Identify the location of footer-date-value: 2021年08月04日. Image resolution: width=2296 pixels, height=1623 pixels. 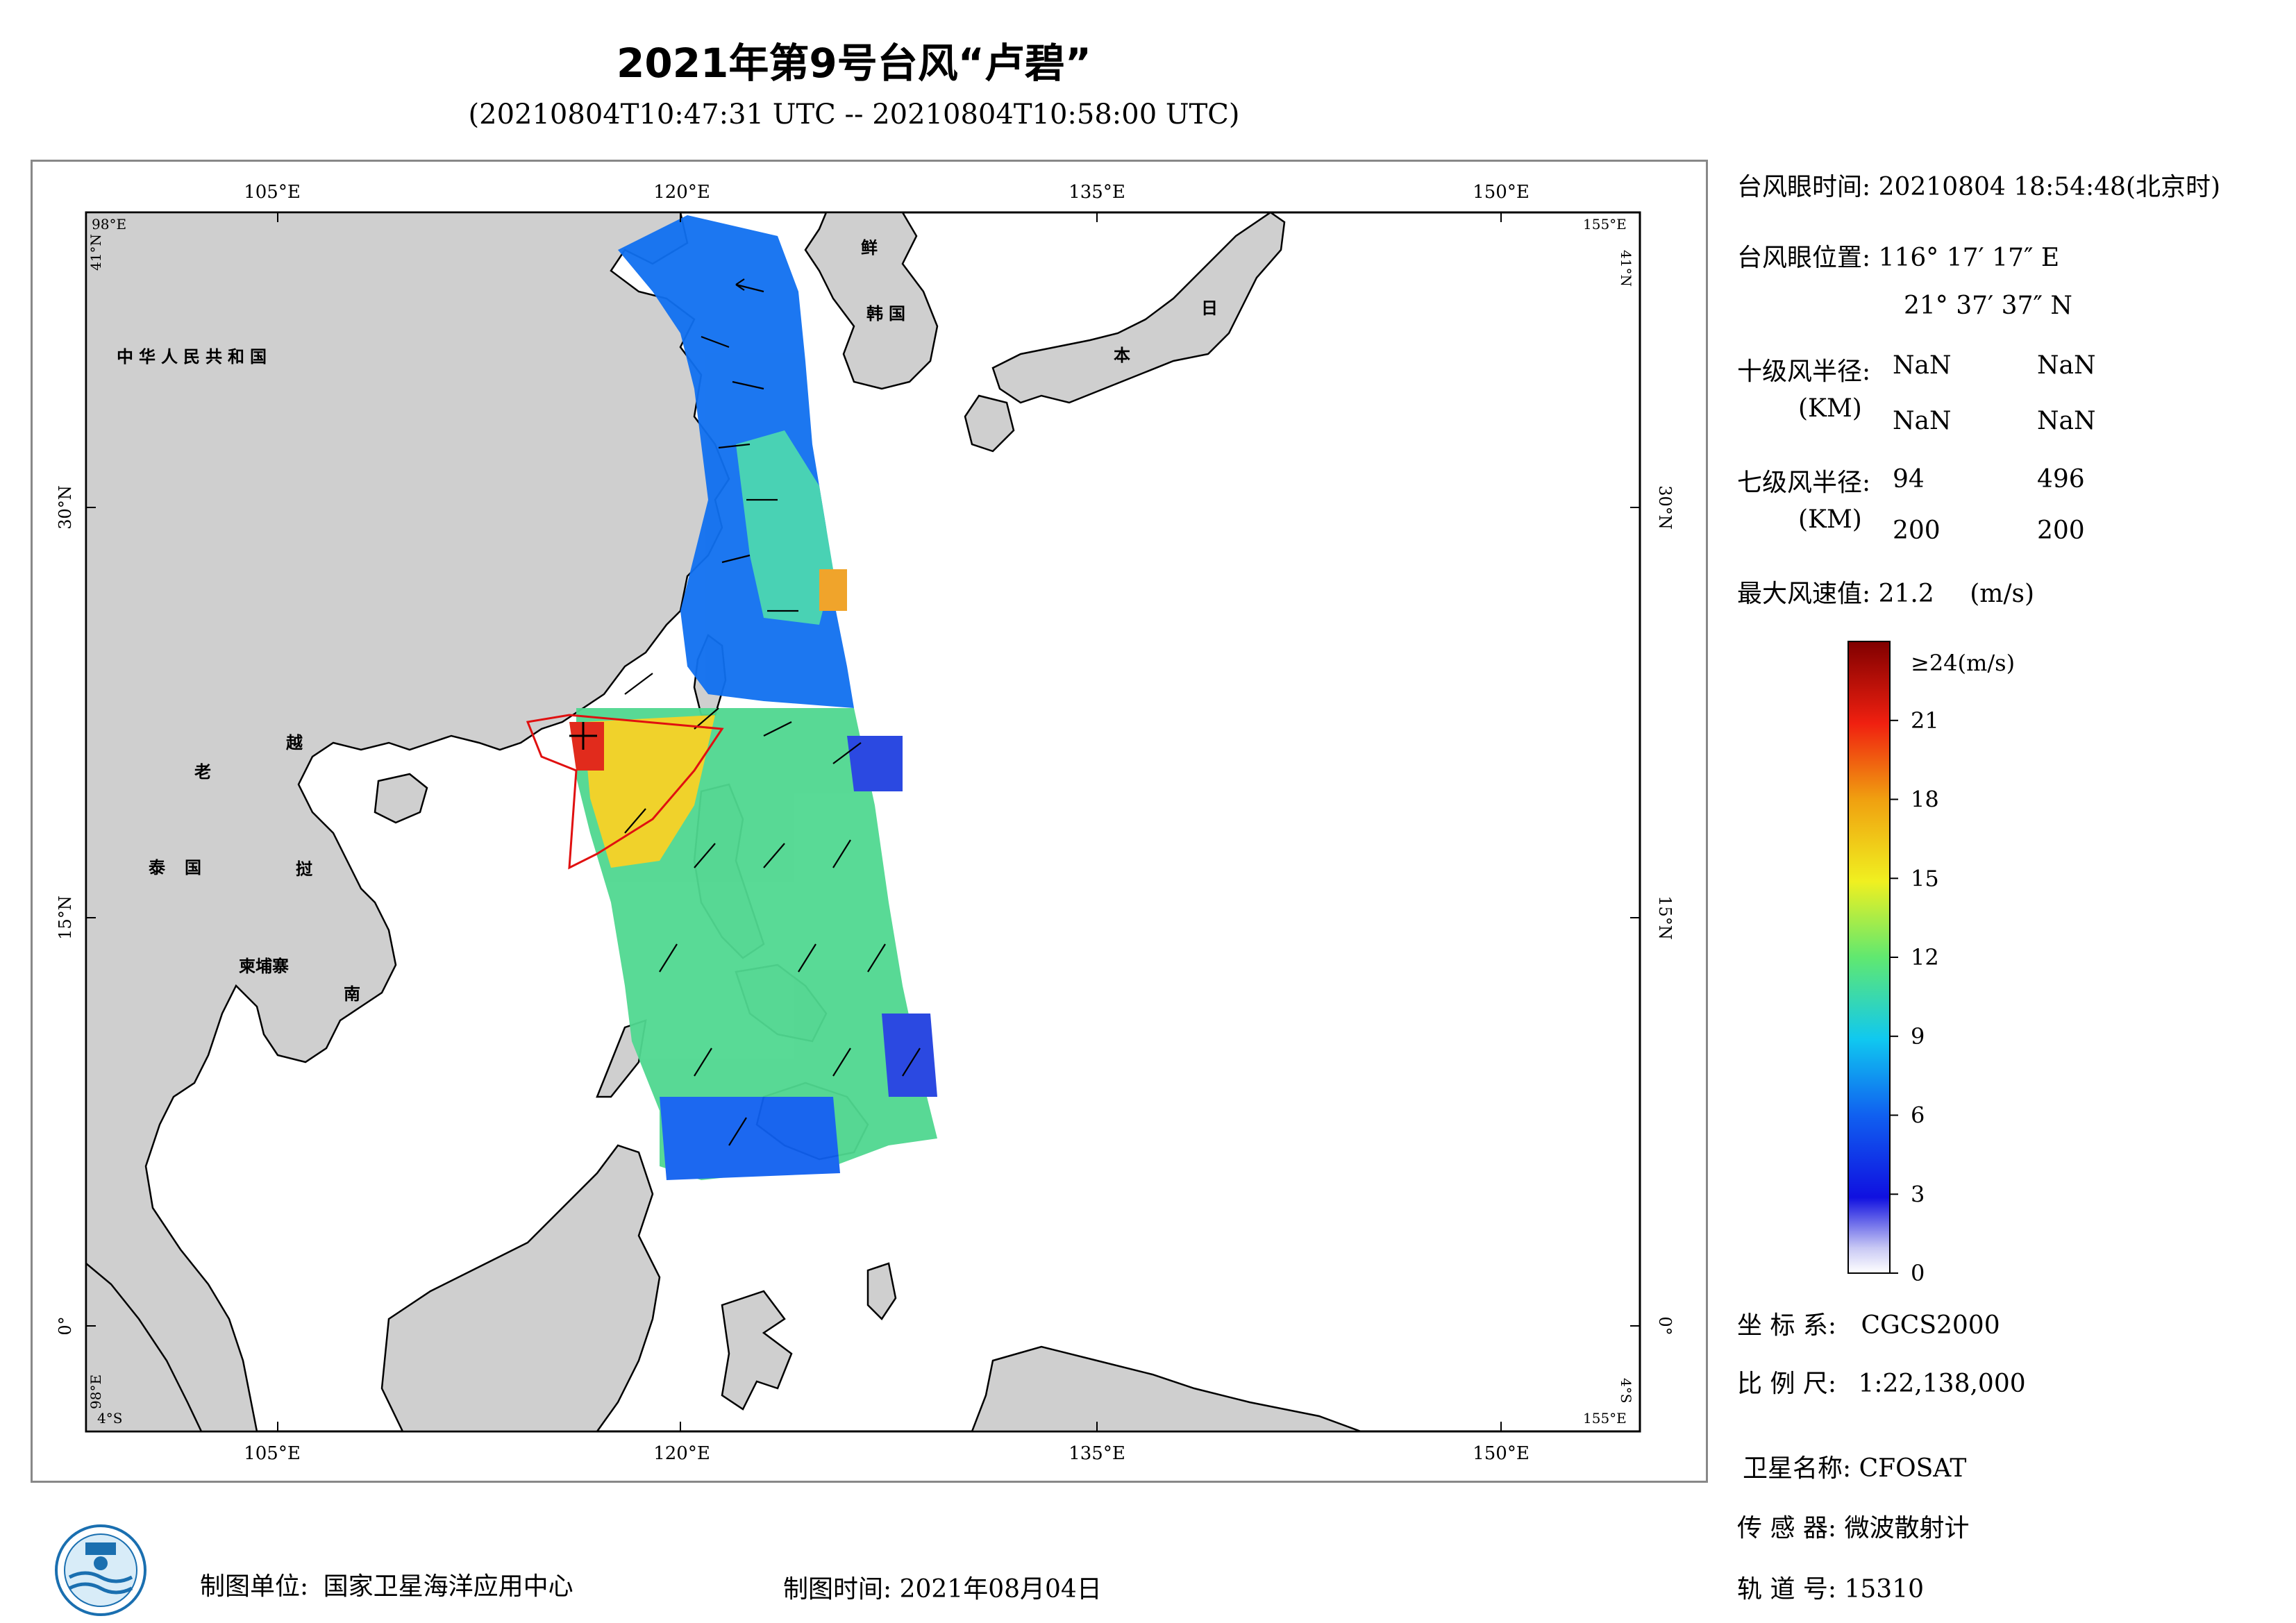
(1000, 1589).